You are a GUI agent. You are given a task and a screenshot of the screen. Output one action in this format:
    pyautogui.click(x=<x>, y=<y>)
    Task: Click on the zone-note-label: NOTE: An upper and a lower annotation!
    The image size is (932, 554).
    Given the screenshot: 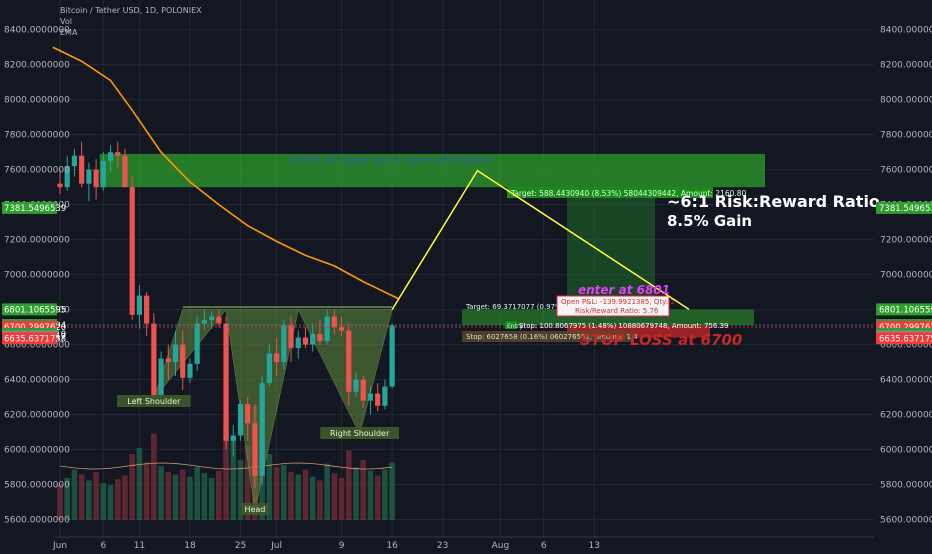 What is the action you would take?
    pyautogui.click(x=391, y=160)
    